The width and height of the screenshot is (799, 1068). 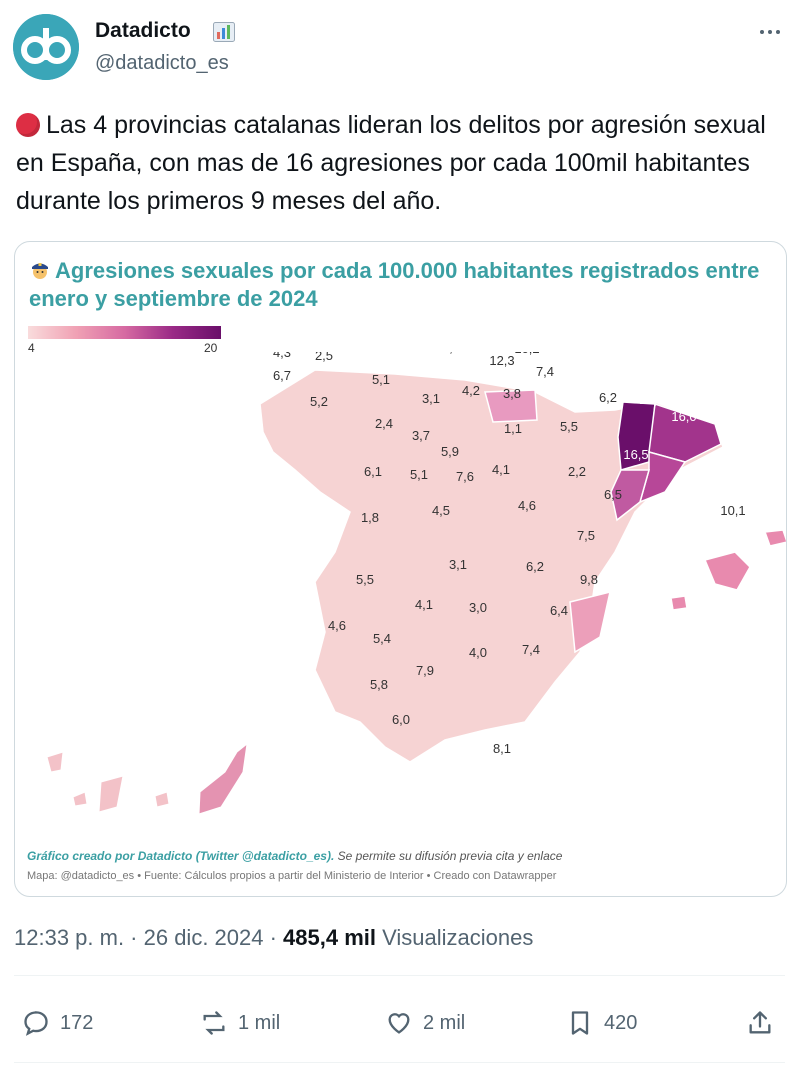 What do you see at coordinates (512, 393) in the screenshot?
I see `map-value-label: 3,8` at bounding box center [512, 393].